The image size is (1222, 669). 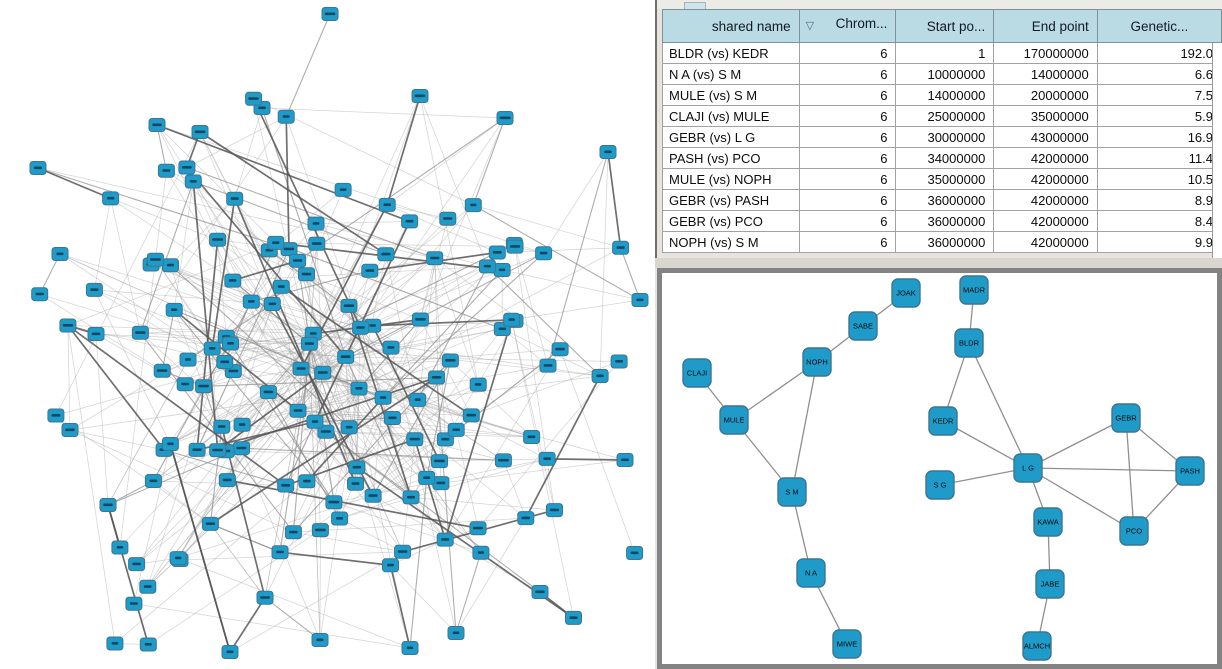 I want to click on subnetwork-node-NOPH: NOPH, so click(x=817, y=362).